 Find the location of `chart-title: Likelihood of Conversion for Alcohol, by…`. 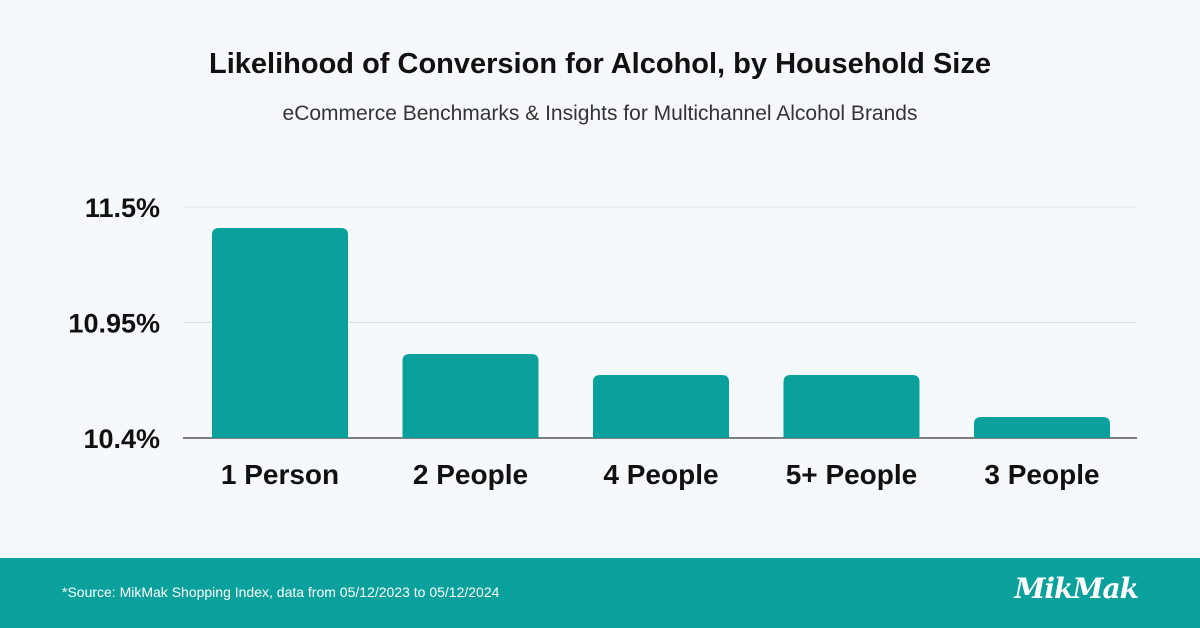

chart-title: Likelihood of Conversion for Alcohol, by… is located at coordinates (600, 64).